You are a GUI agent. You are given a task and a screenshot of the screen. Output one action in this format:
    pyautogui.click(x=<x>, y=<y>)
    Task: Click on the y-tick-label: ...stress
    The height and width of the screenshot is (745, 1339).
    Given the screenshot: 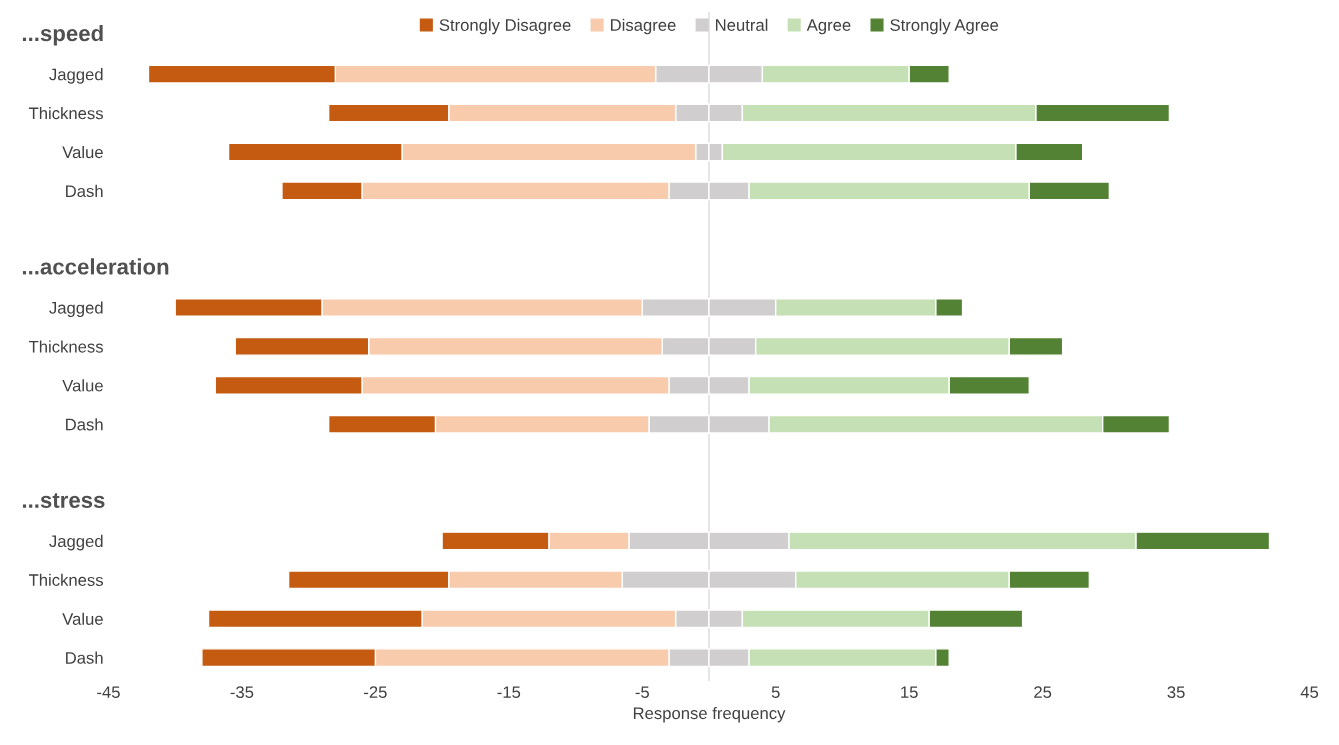 What is the action you would take?
    pyautogui.click(x=63, y=500)
    